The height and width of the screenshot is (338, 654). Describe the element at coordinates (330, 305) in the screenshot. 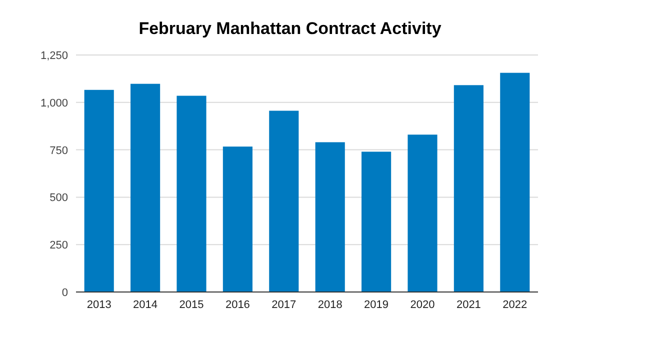

I see `x-tick-label: 2018` at that location.